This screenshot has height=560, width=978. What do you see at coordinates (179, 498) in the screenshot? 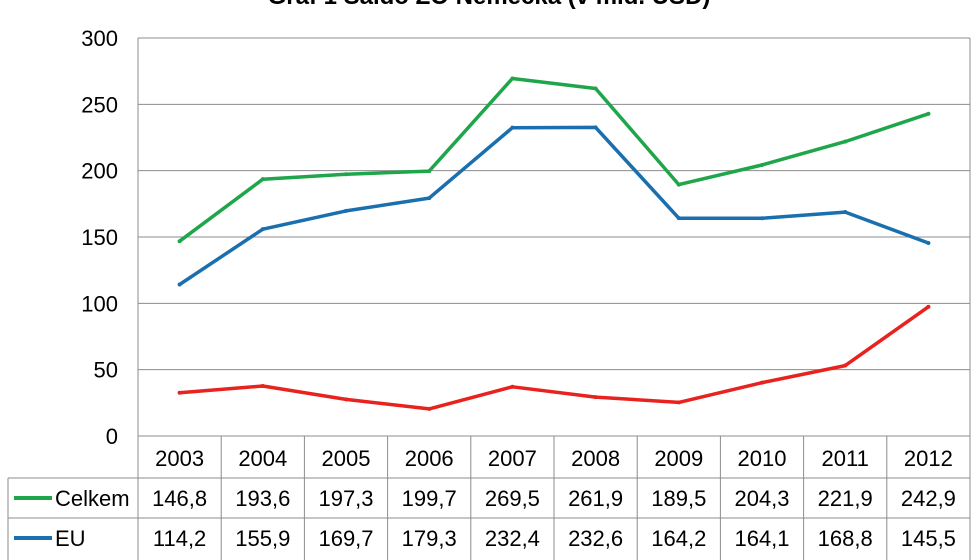
I see `data-table-value: 146,8` at bounding box center [179, 498].